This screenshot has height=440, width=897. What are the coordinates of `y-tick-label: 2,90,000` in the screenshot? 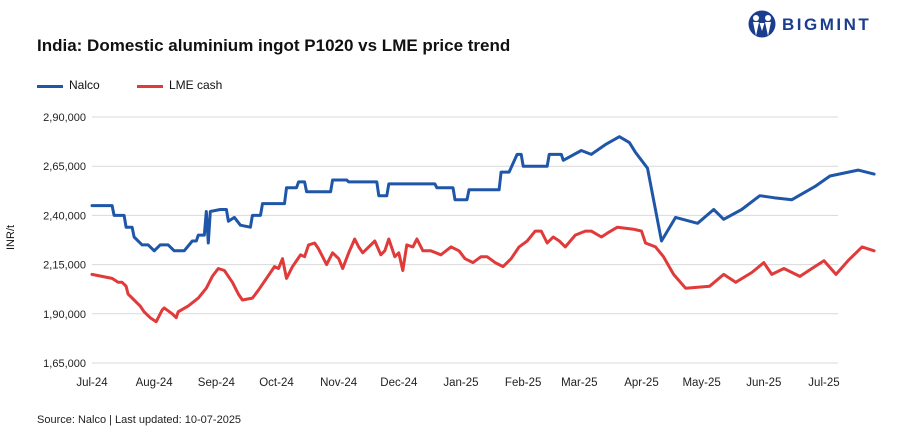 It's located at (64, 118).